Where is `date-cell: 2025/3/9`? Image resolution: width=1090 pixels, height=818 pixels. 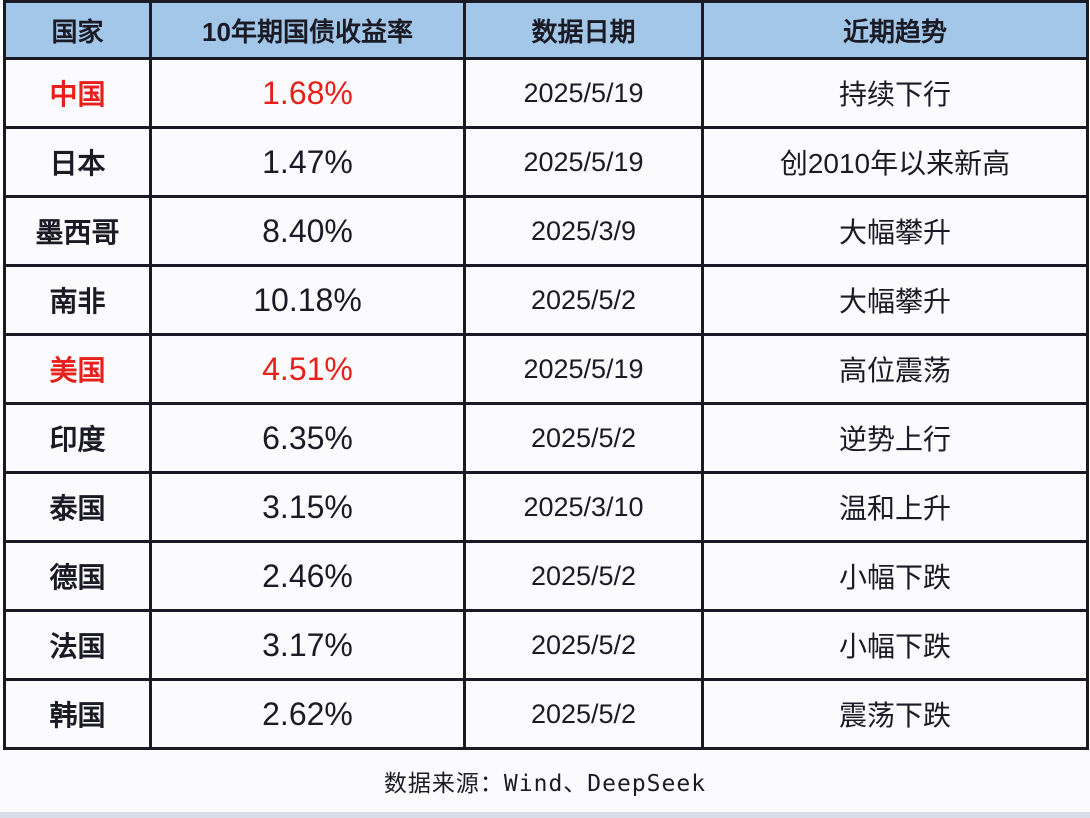 date-cell: 2025/3/9 is located at coordinates (583, 231).